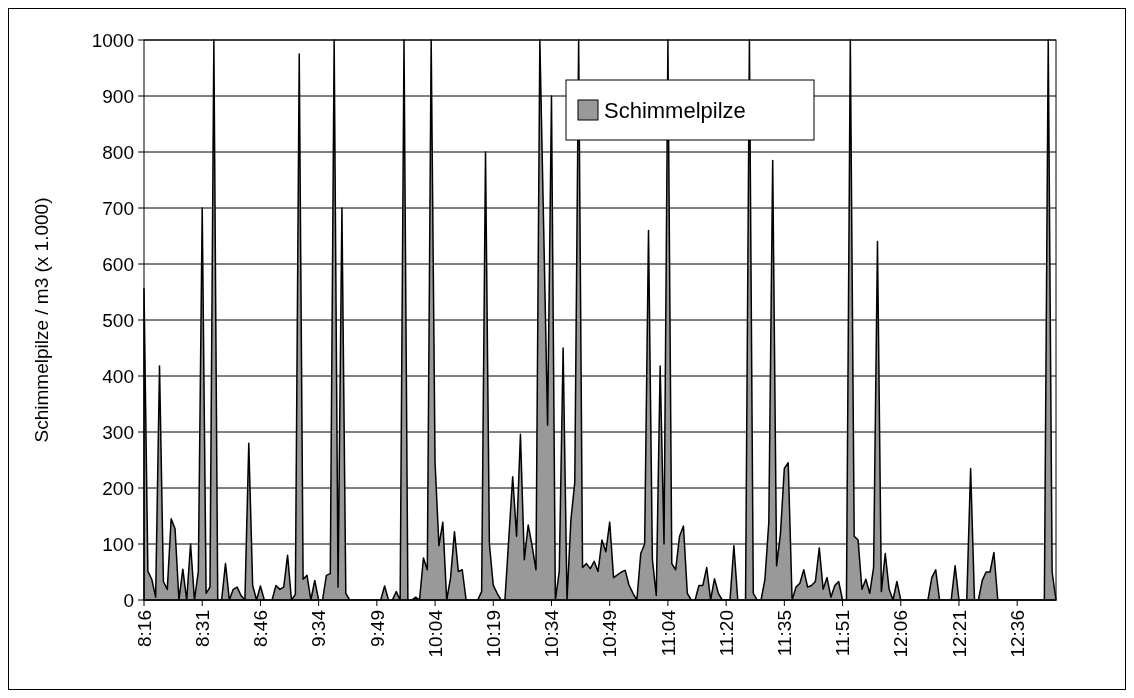  Describe the element at coordinates (118, 96) in the screenshot. I see `y-tick-label: 900` at that location.